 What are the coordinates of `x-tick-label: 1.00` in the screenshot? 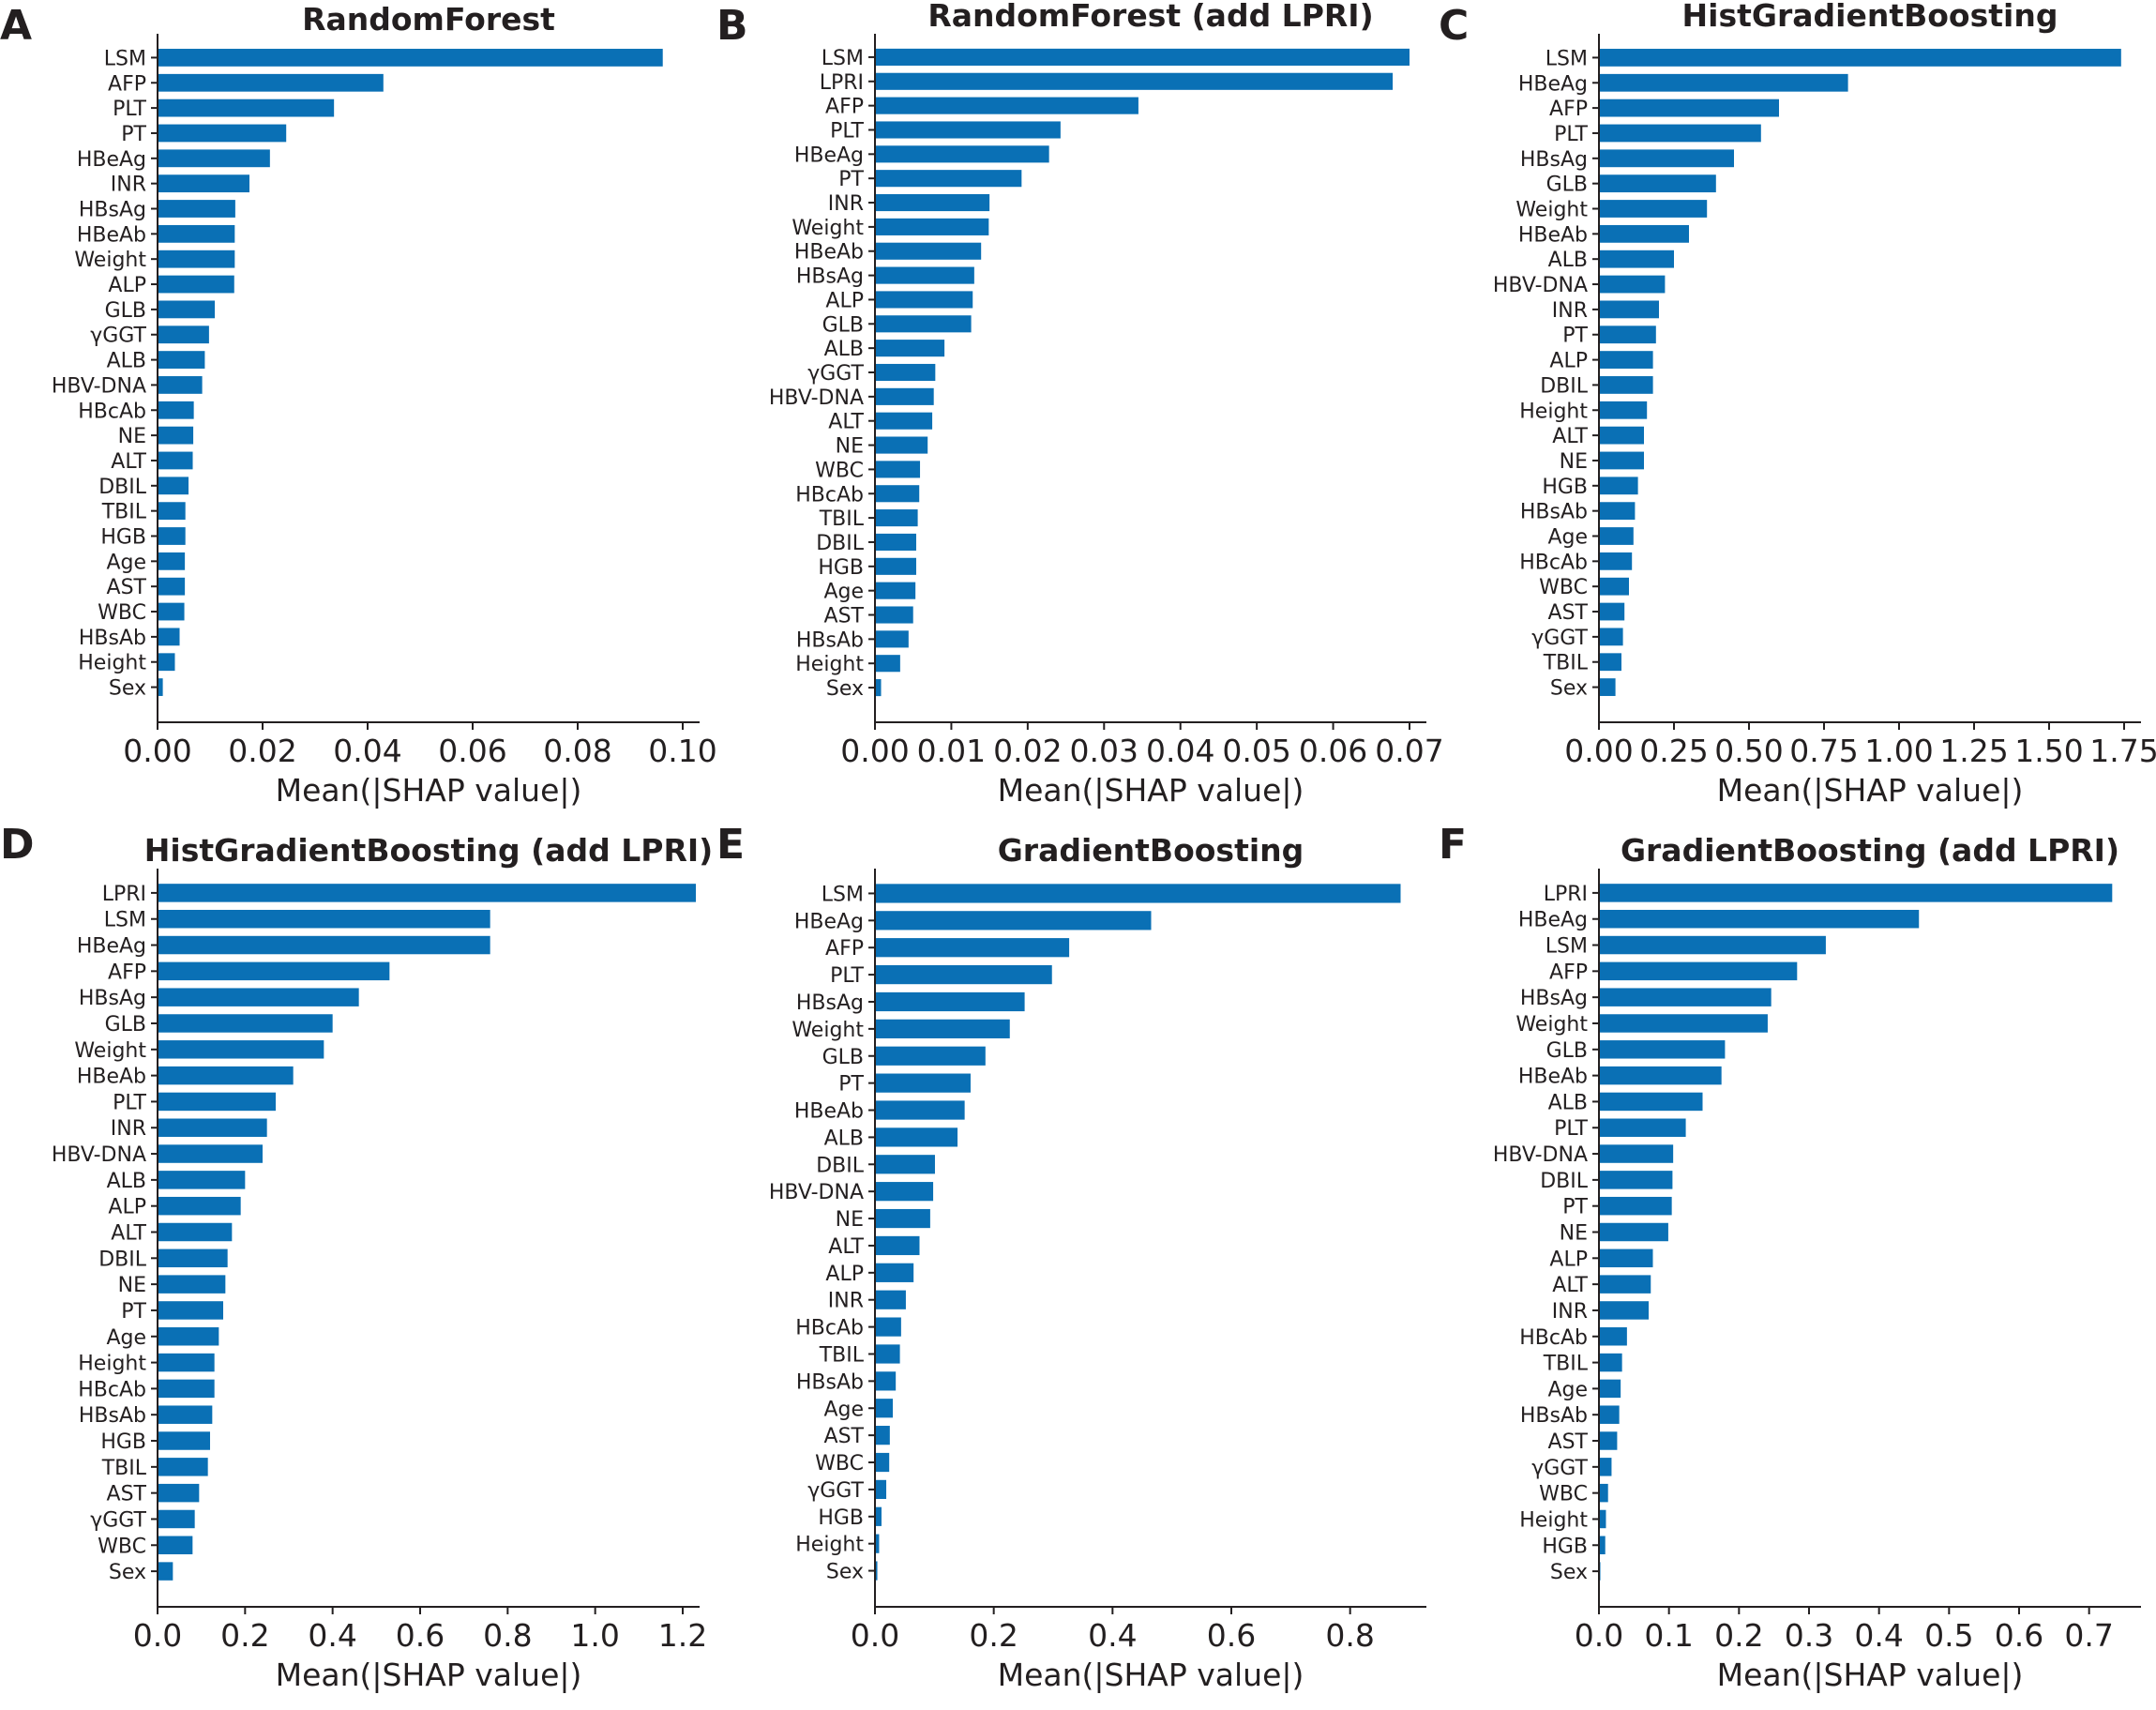 It's located at (1898, 751).